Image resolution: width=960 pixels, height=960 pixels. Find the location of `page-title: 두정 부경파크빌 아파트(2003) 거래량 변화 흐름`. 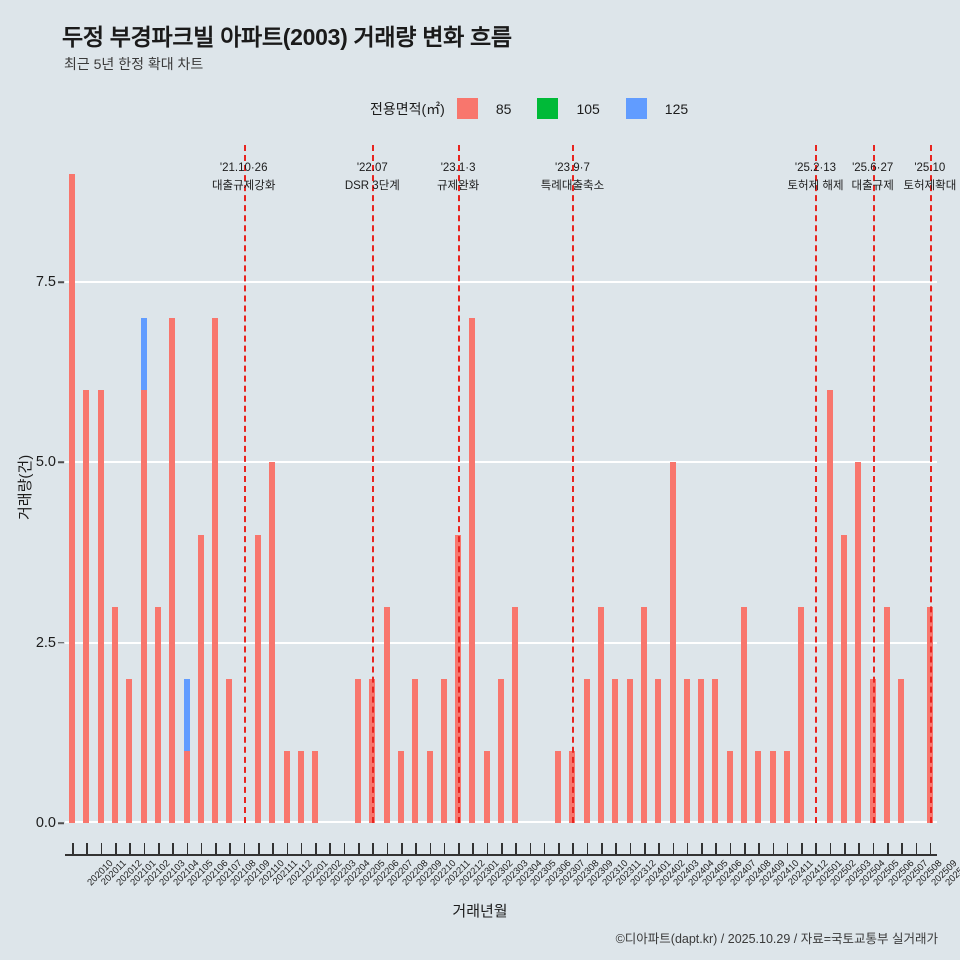

page-title: 두정 부경파크빌 아파트(2003) 거래량 변화 흐름 is located at coordinates (287, 37).